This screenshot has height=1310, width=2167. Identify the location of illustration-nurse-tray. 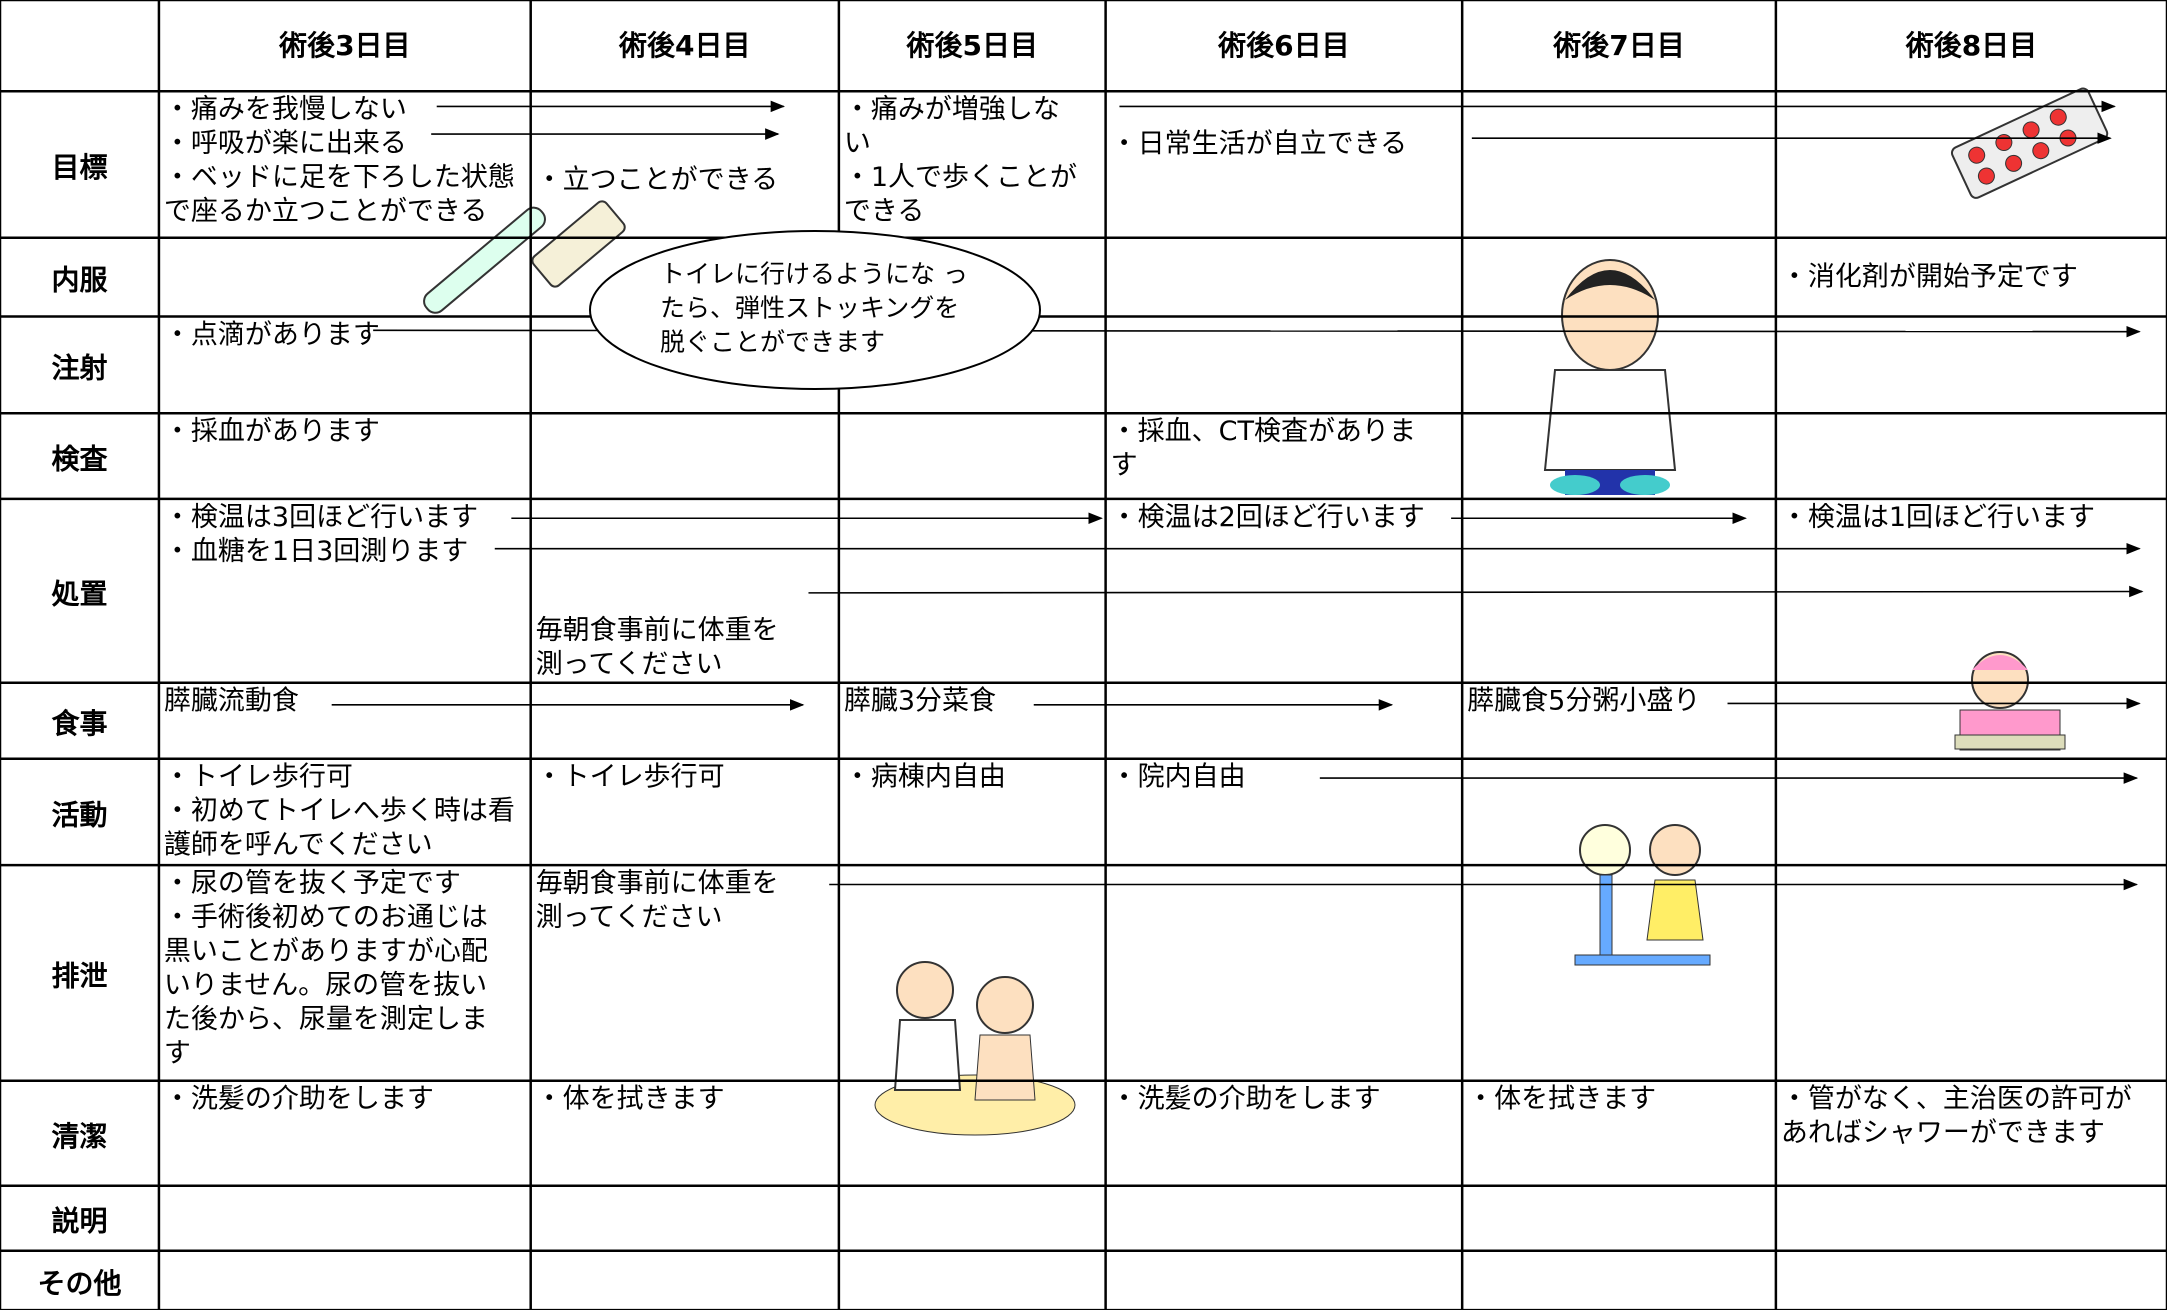
(2010, 701).